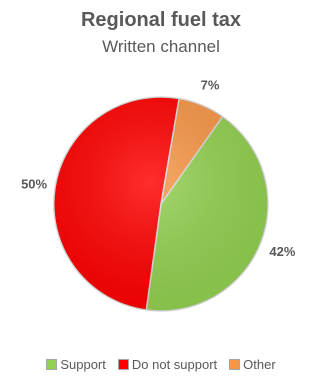 The height and width of the screenshot is (378, 322). I want to click on legend-label: Support, so click(83, 364).